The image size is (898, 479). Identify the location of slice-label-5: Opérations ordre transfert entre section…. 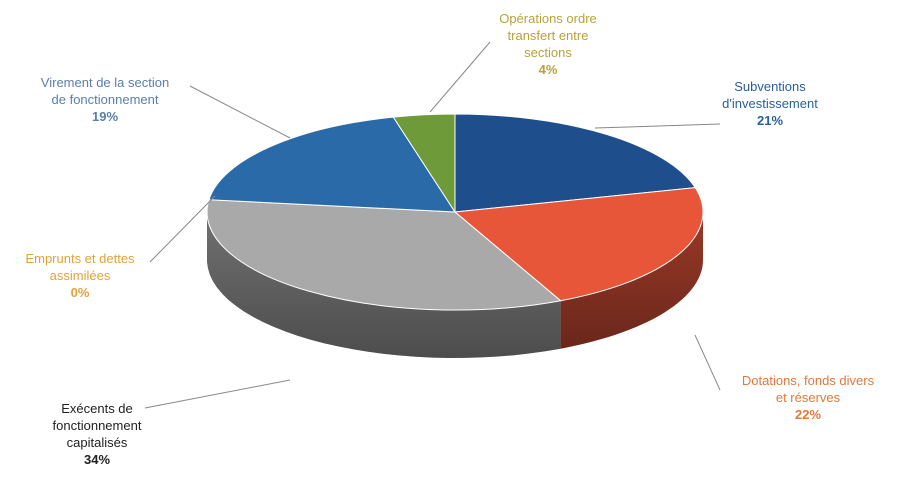
(548, 44).